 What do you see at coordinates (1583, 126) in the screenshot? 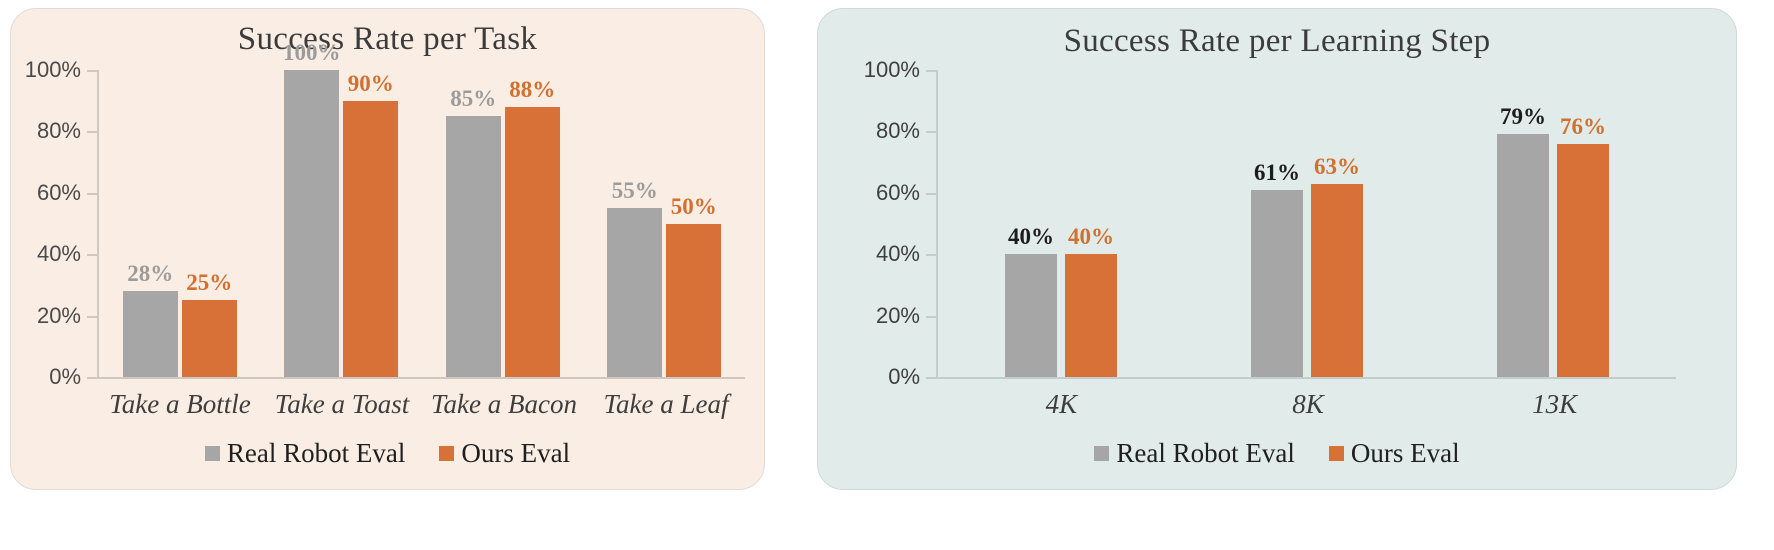
I see `bar-value-label: 76%` at bounding box center [1583, 126].